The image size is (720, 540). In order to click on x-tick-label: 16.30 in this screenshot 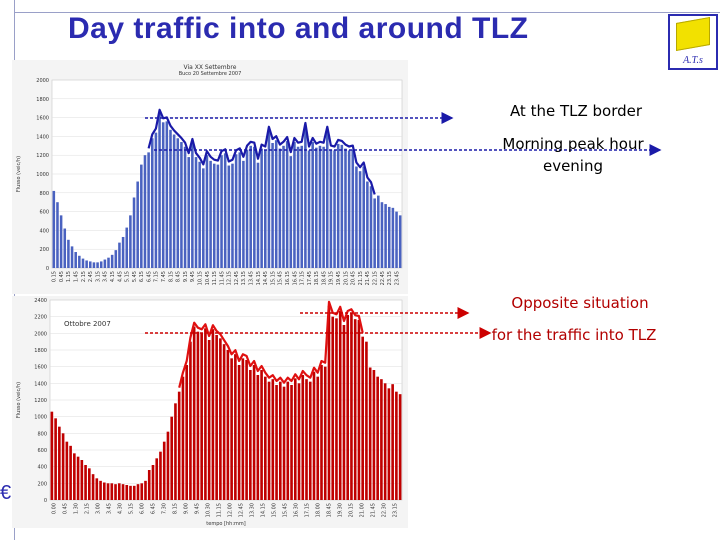, I will do `click(297, 510)`.